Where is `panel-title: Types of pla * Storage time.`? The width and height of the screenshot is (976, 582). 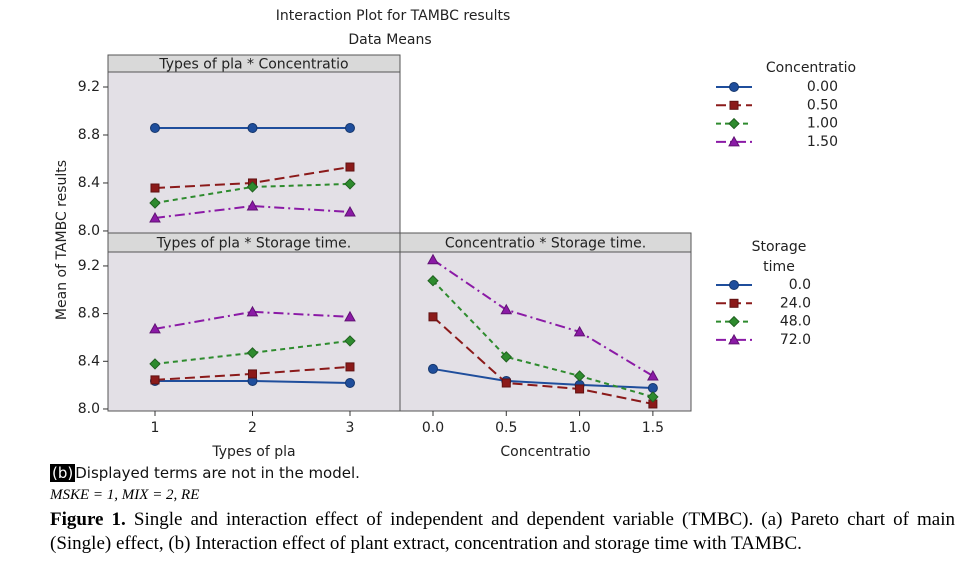
panel-title: Types of pla * Storage time. is located at coordinates (253, 244).